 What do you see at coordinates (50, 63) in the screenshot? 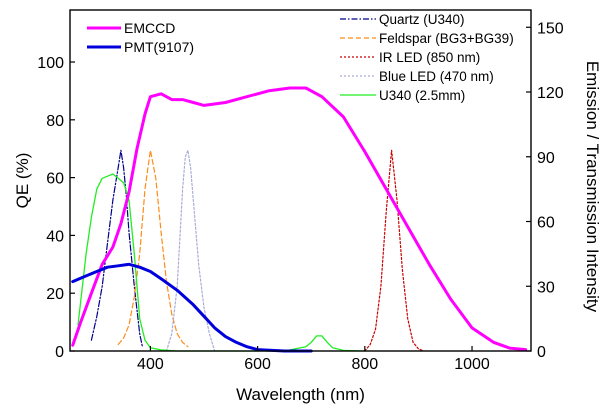
I see `left-y-tick-label: 100` at bounding box center [50, 63].